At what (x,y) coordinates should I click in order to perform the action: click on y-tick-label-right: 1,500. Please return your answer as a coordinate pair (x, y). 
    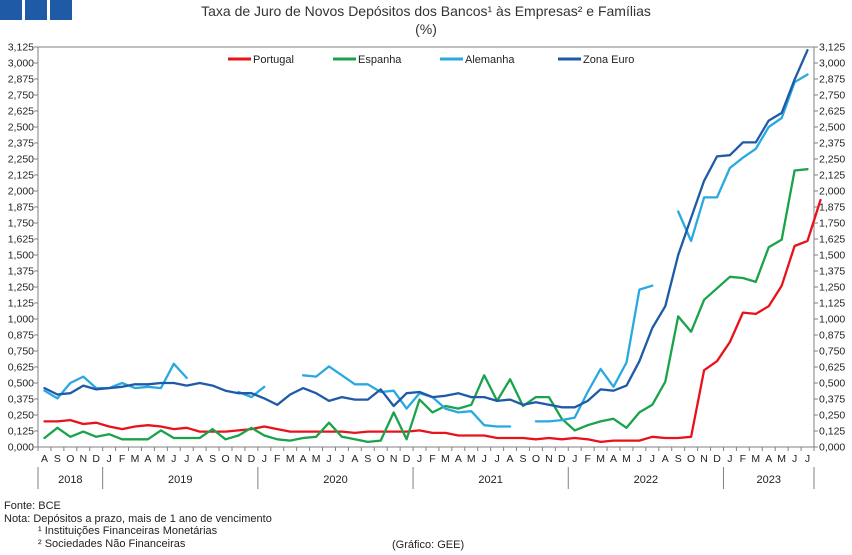
    Looking at the image, I should click on (832, 256).